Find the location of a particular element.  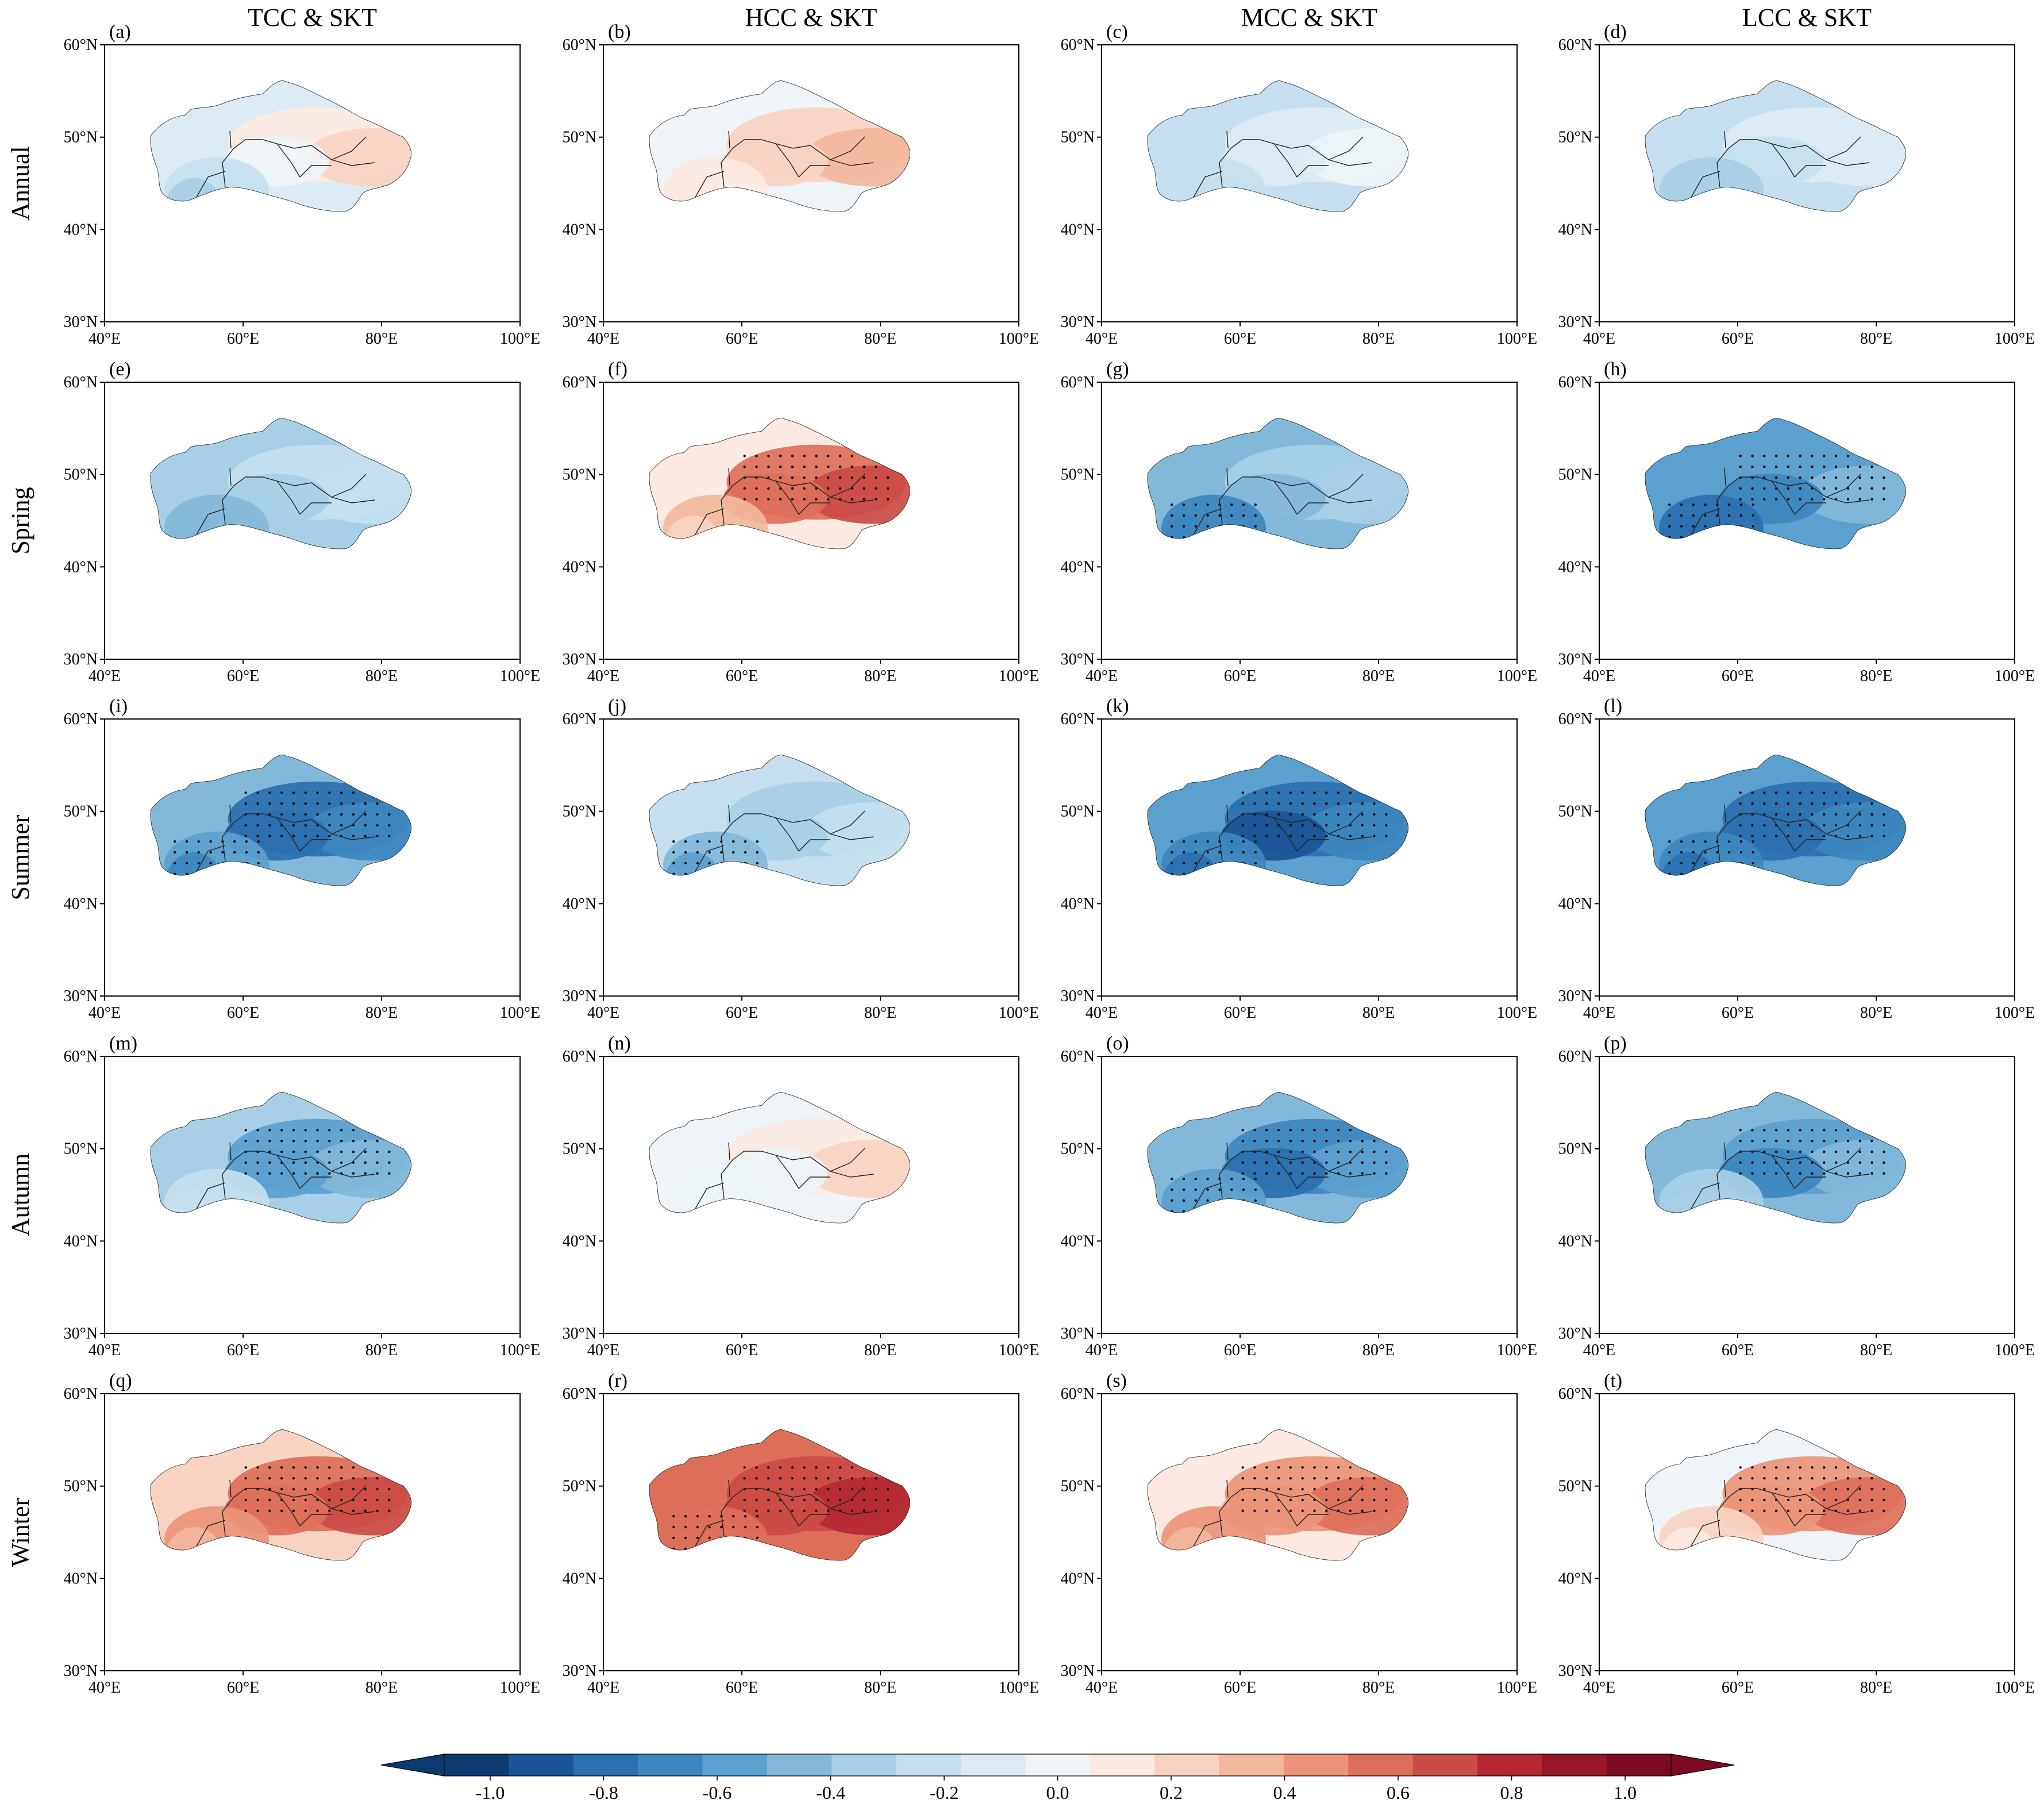

panel-label: (t) is located at coordinates (1613, 1380).